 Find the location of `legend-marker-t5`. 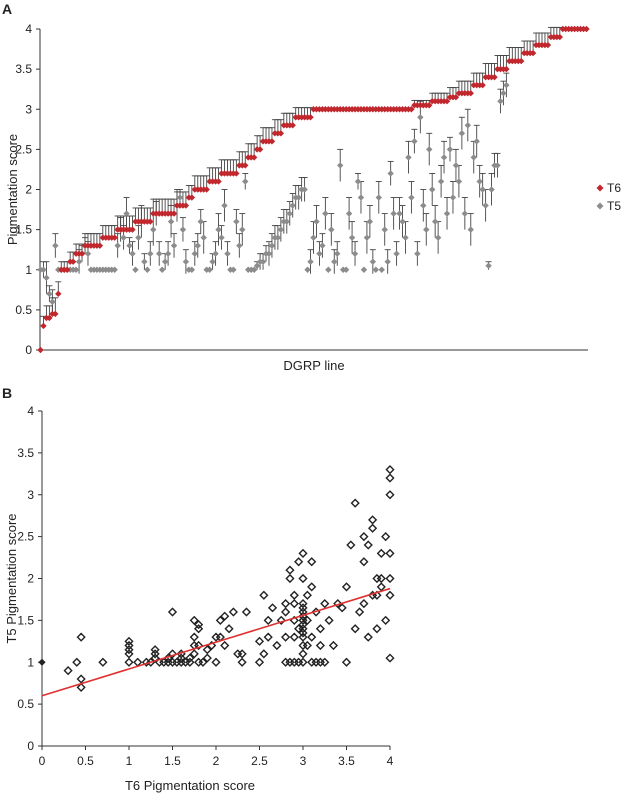

legend-marker-t5 is located at coordinates (600, 206).